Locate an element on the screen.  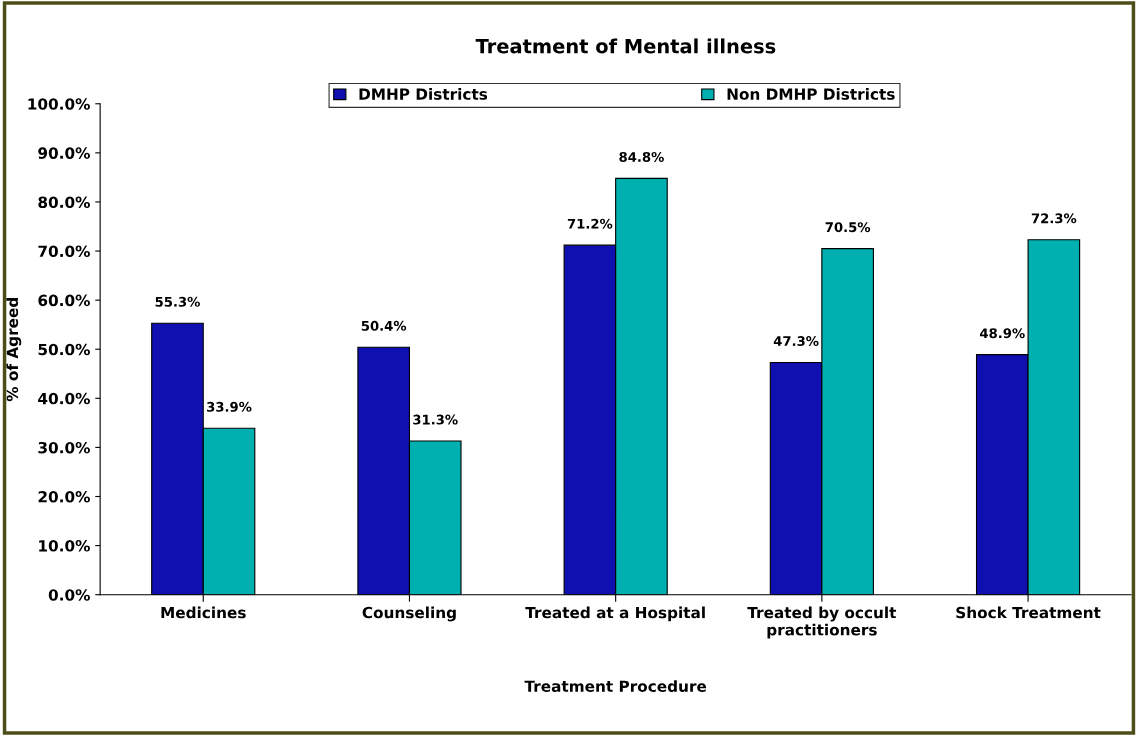
y-tick-label: 50.0% is located at coordinates (64, 349).